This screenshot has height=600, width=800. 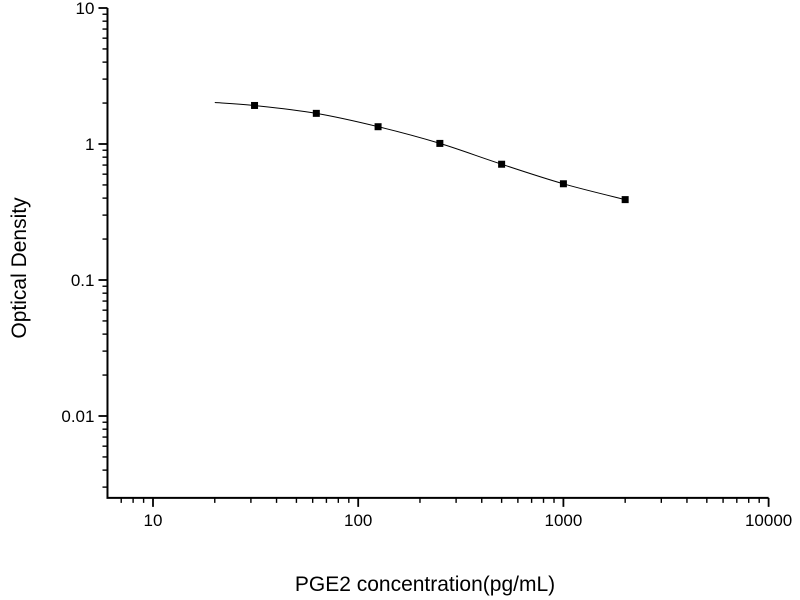 What do you see at coordinates (83, 280) in the screenshot?
I see `y-tick-label: 0.1` at bounding box center [83, 280].